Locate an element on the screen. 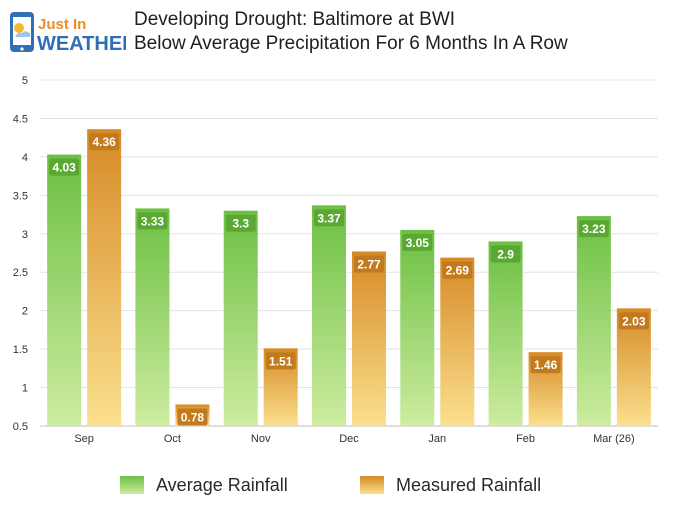 This screenshot has height=508, width=700. average-value-label: 3.3 is located at coordinates (240, 224).